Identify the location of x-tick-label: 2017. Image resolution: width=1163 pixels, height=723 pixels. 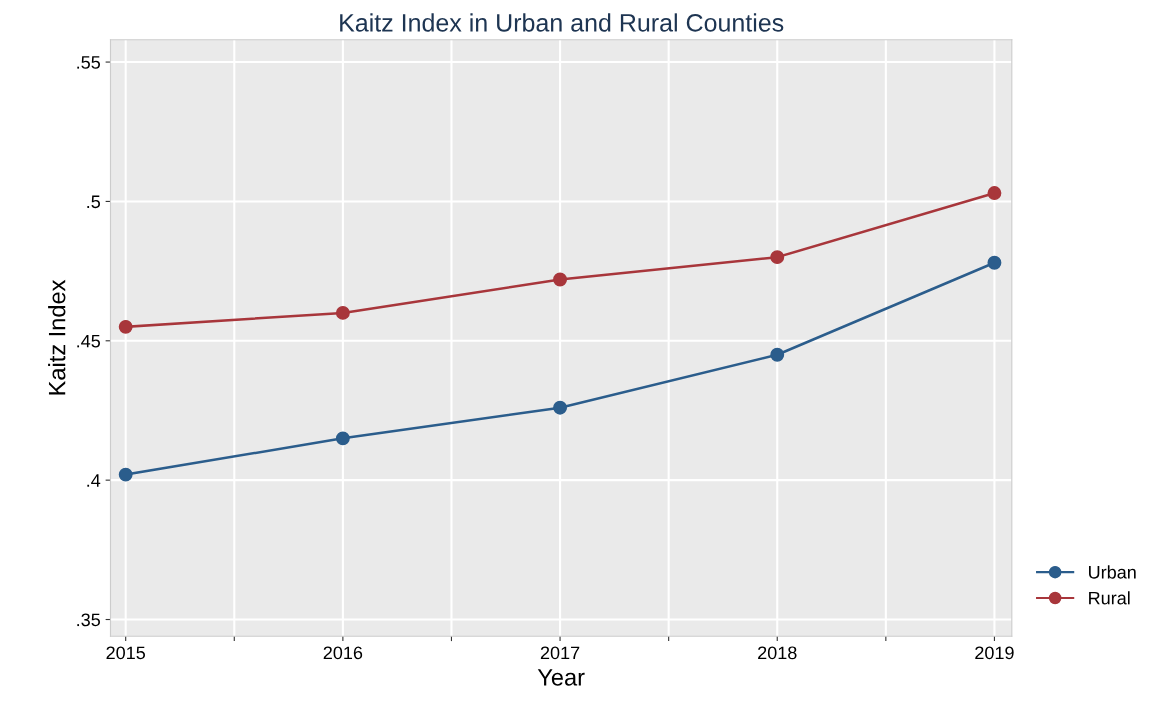
(560, 653).